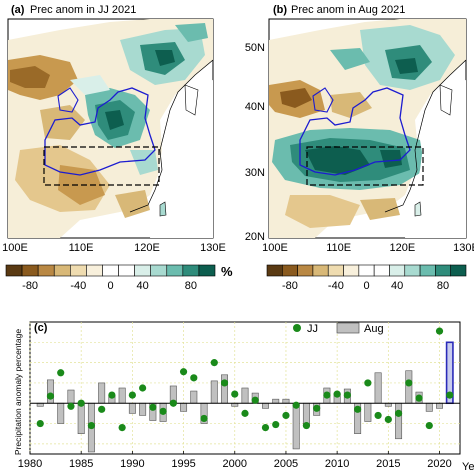 Image resolution: width=474 pixels, height=474 pixels. I want to click on x-tick-label: 2000, so click(235, 464).